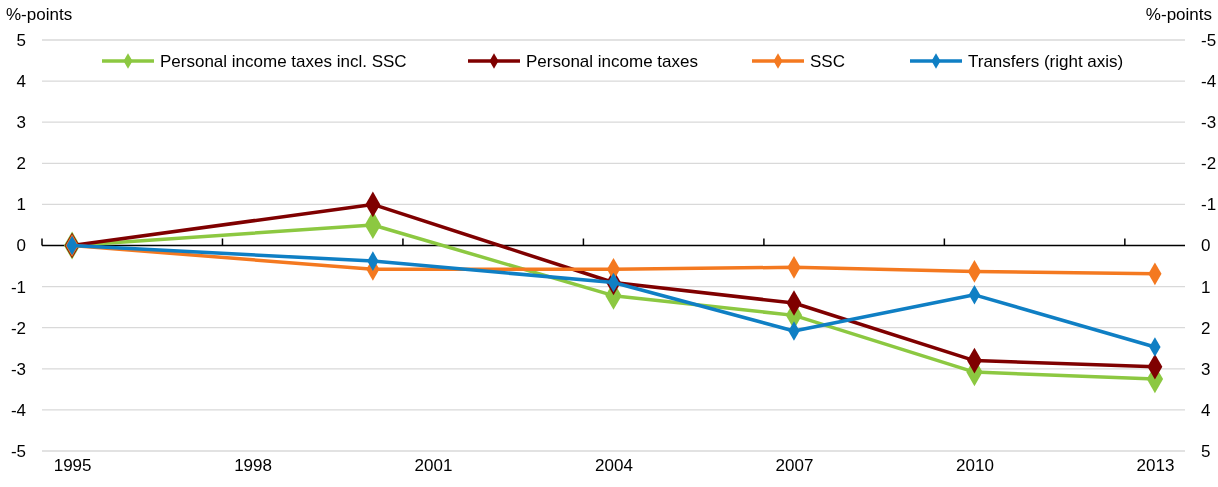  I want to click on y2-tick-label: 4, so click(1206, 410).